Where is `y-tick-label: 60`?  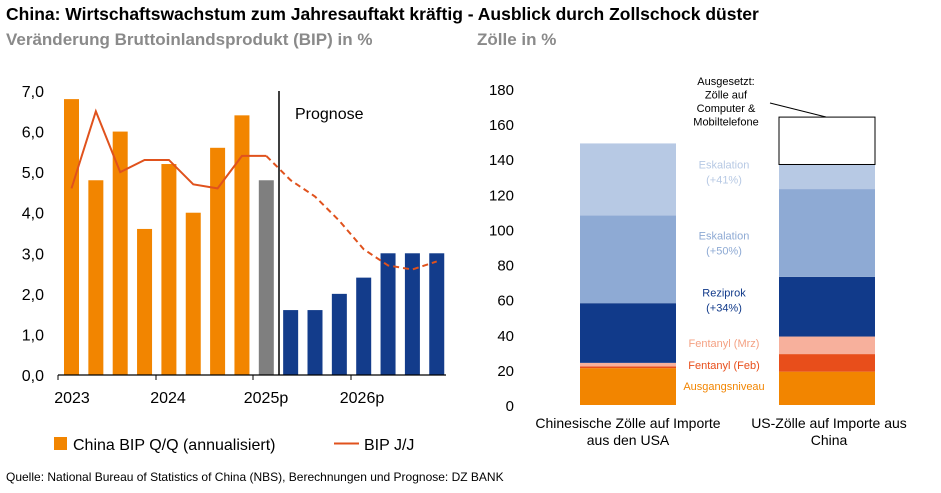
y-tick-label: 60 is located at coordinates (505, 301).